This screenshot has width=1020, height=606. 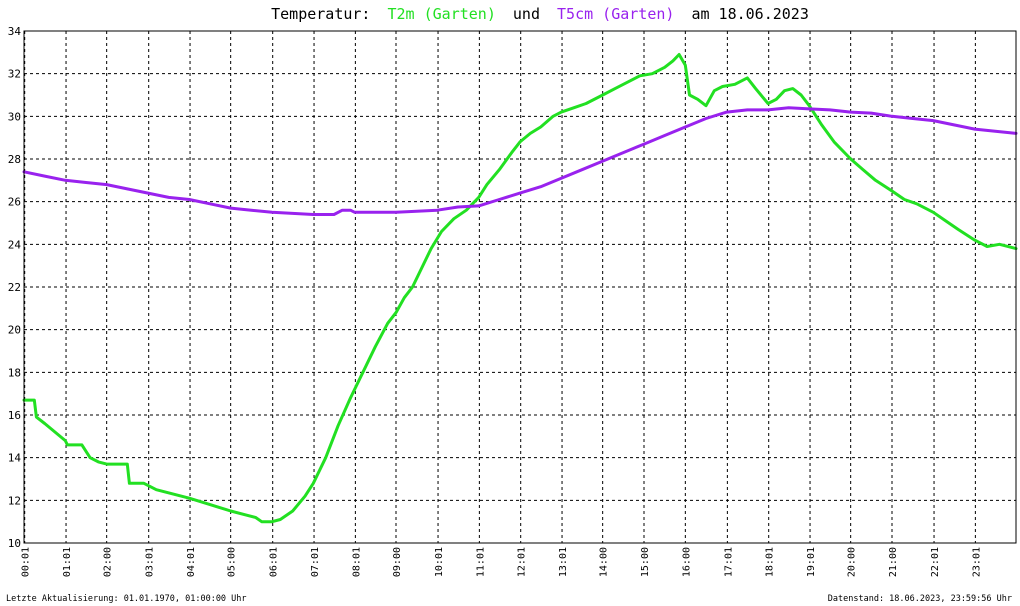 I want to click on x-tick-label: 11:01, so click(x=480, y=562).